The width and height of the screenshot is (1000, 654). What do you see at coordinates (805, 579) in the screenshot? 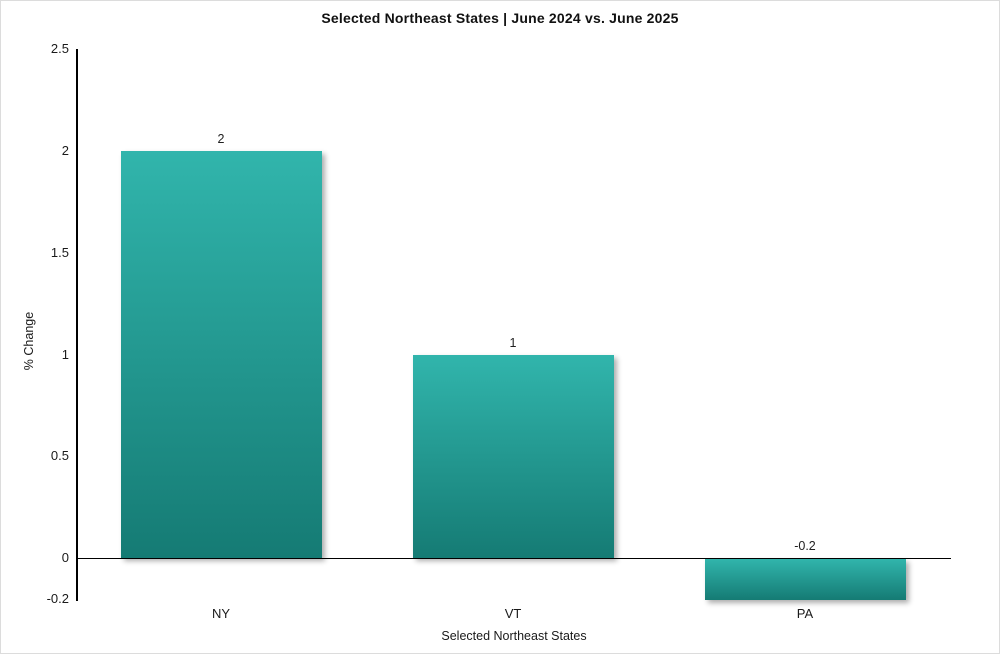
I see `bar-pa` at bounding box center [805, 579].